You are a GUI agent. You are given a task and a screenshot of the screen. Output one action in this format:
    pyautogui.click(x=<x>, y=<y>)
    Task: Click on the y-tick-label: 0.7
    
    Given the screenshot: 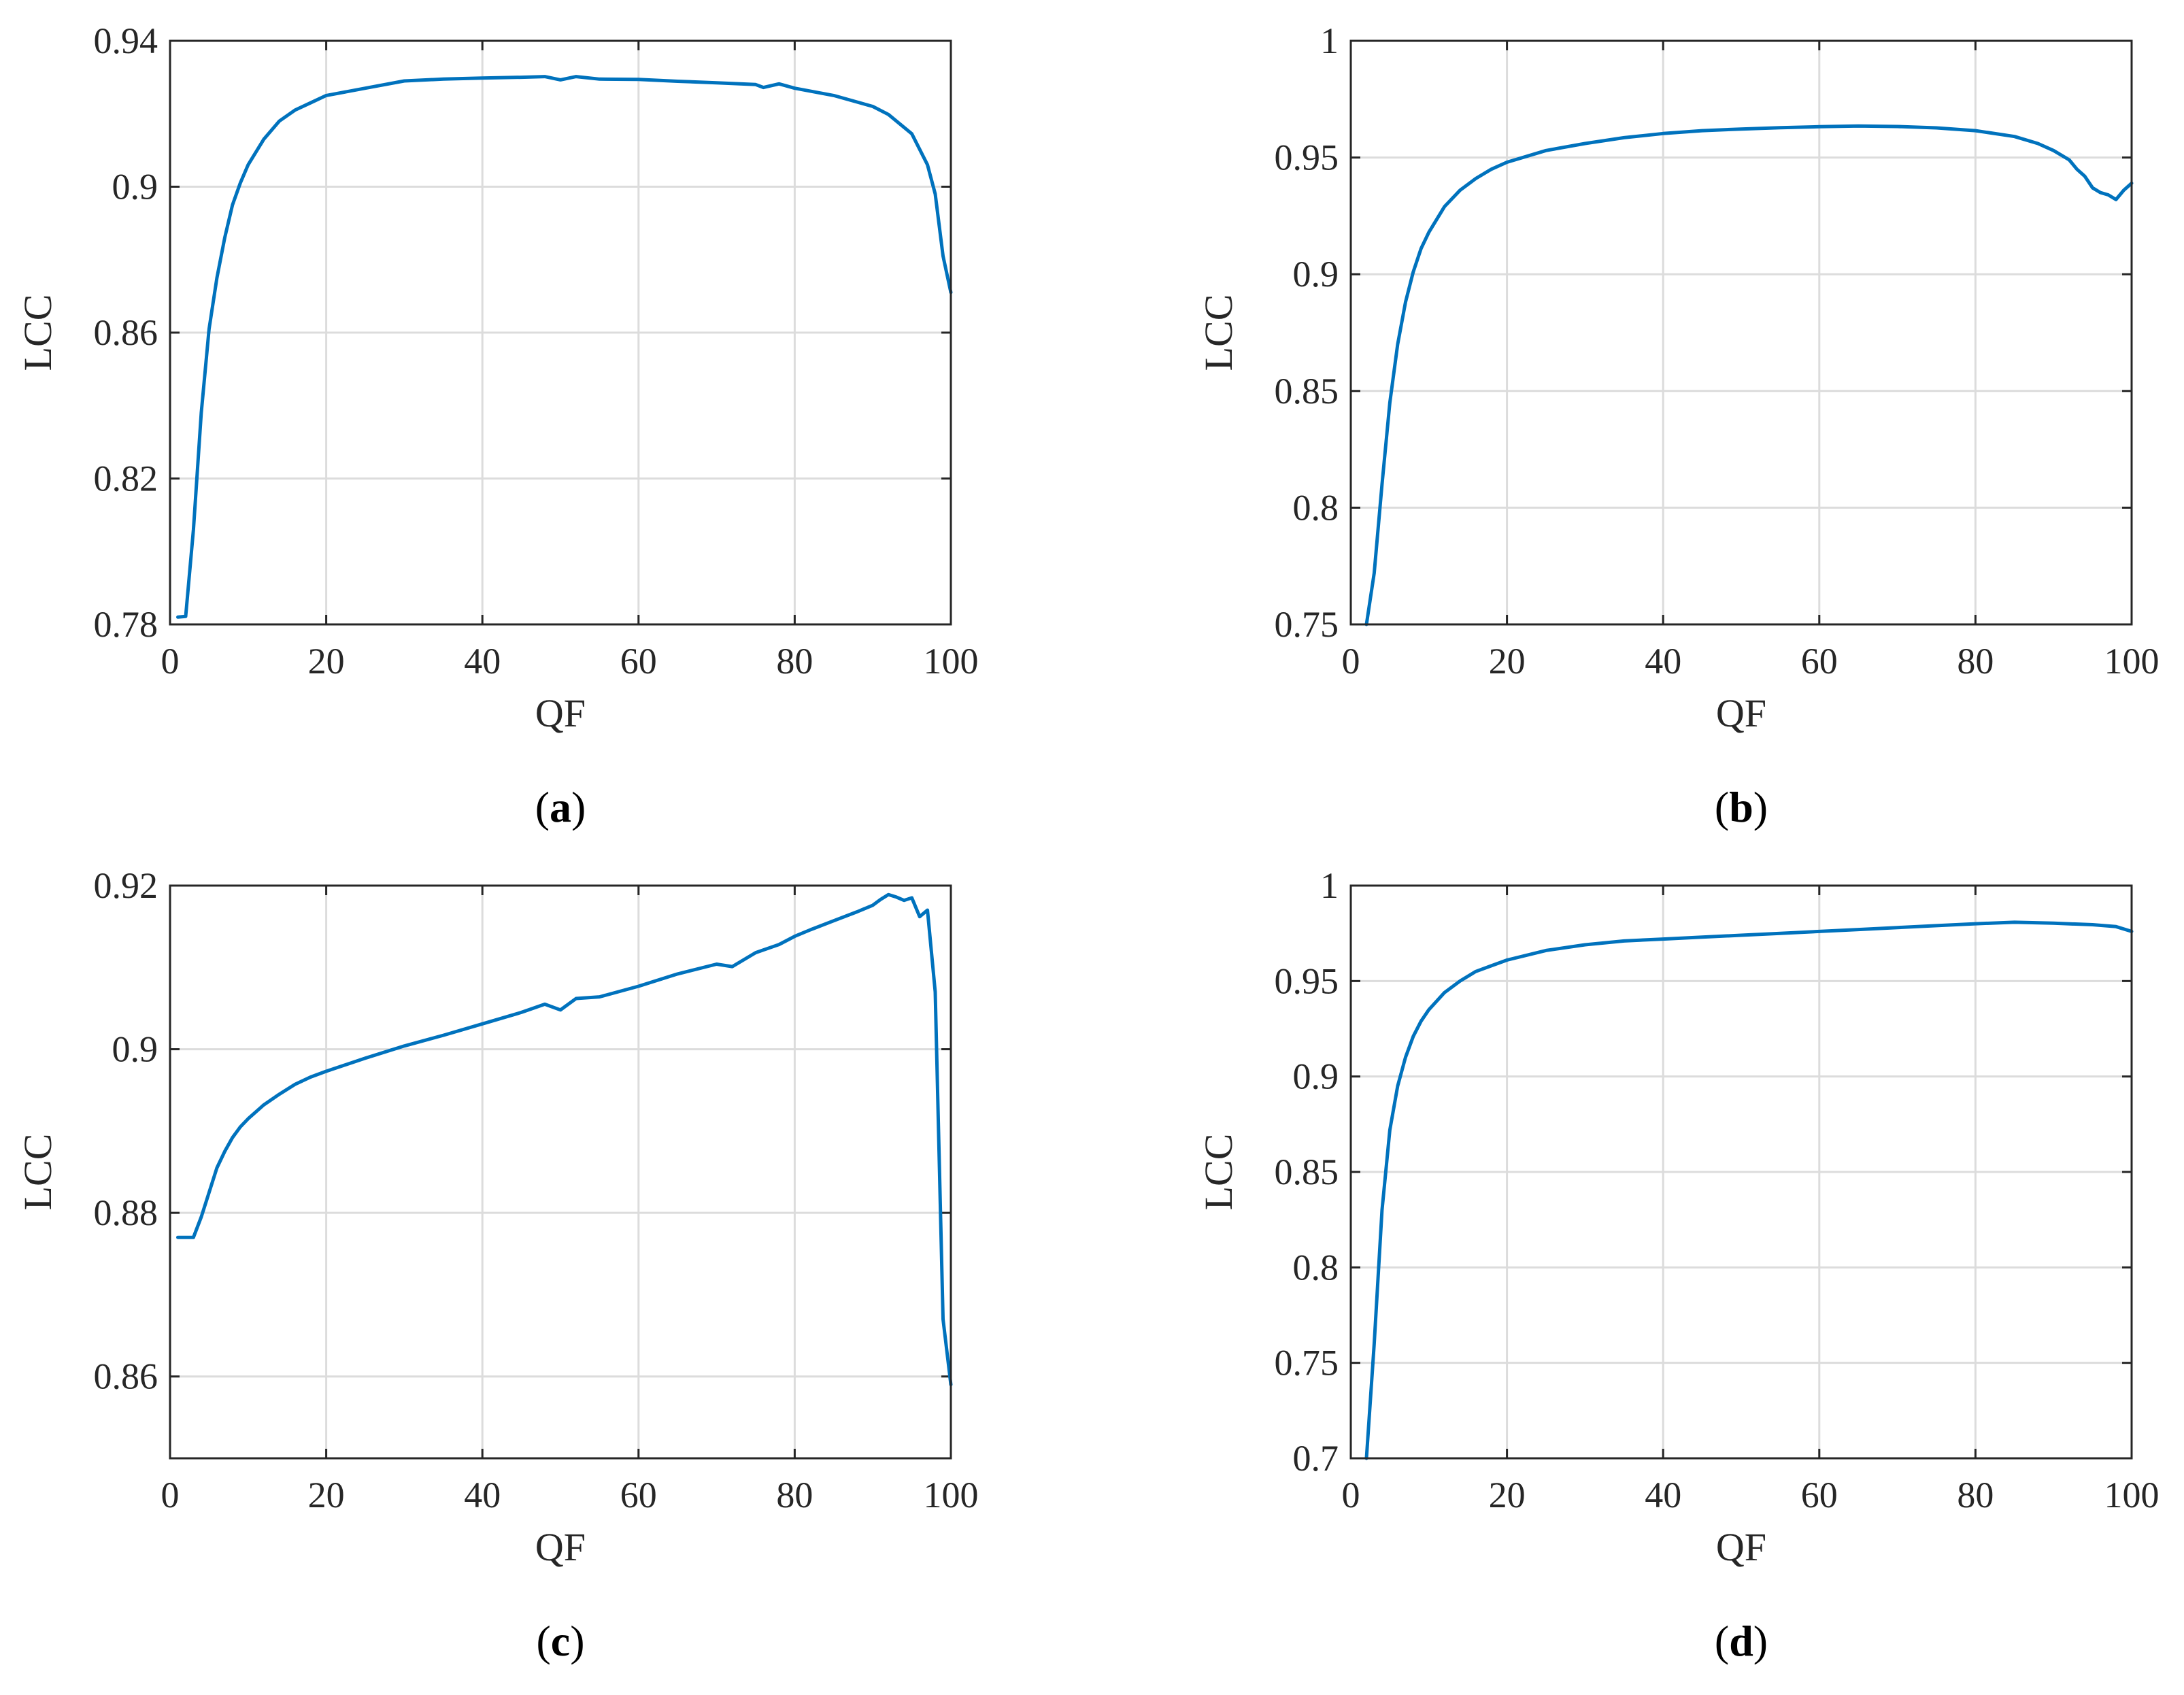 What is the action you would take?
    pyautogui.click(x=1316, y=1458)
    